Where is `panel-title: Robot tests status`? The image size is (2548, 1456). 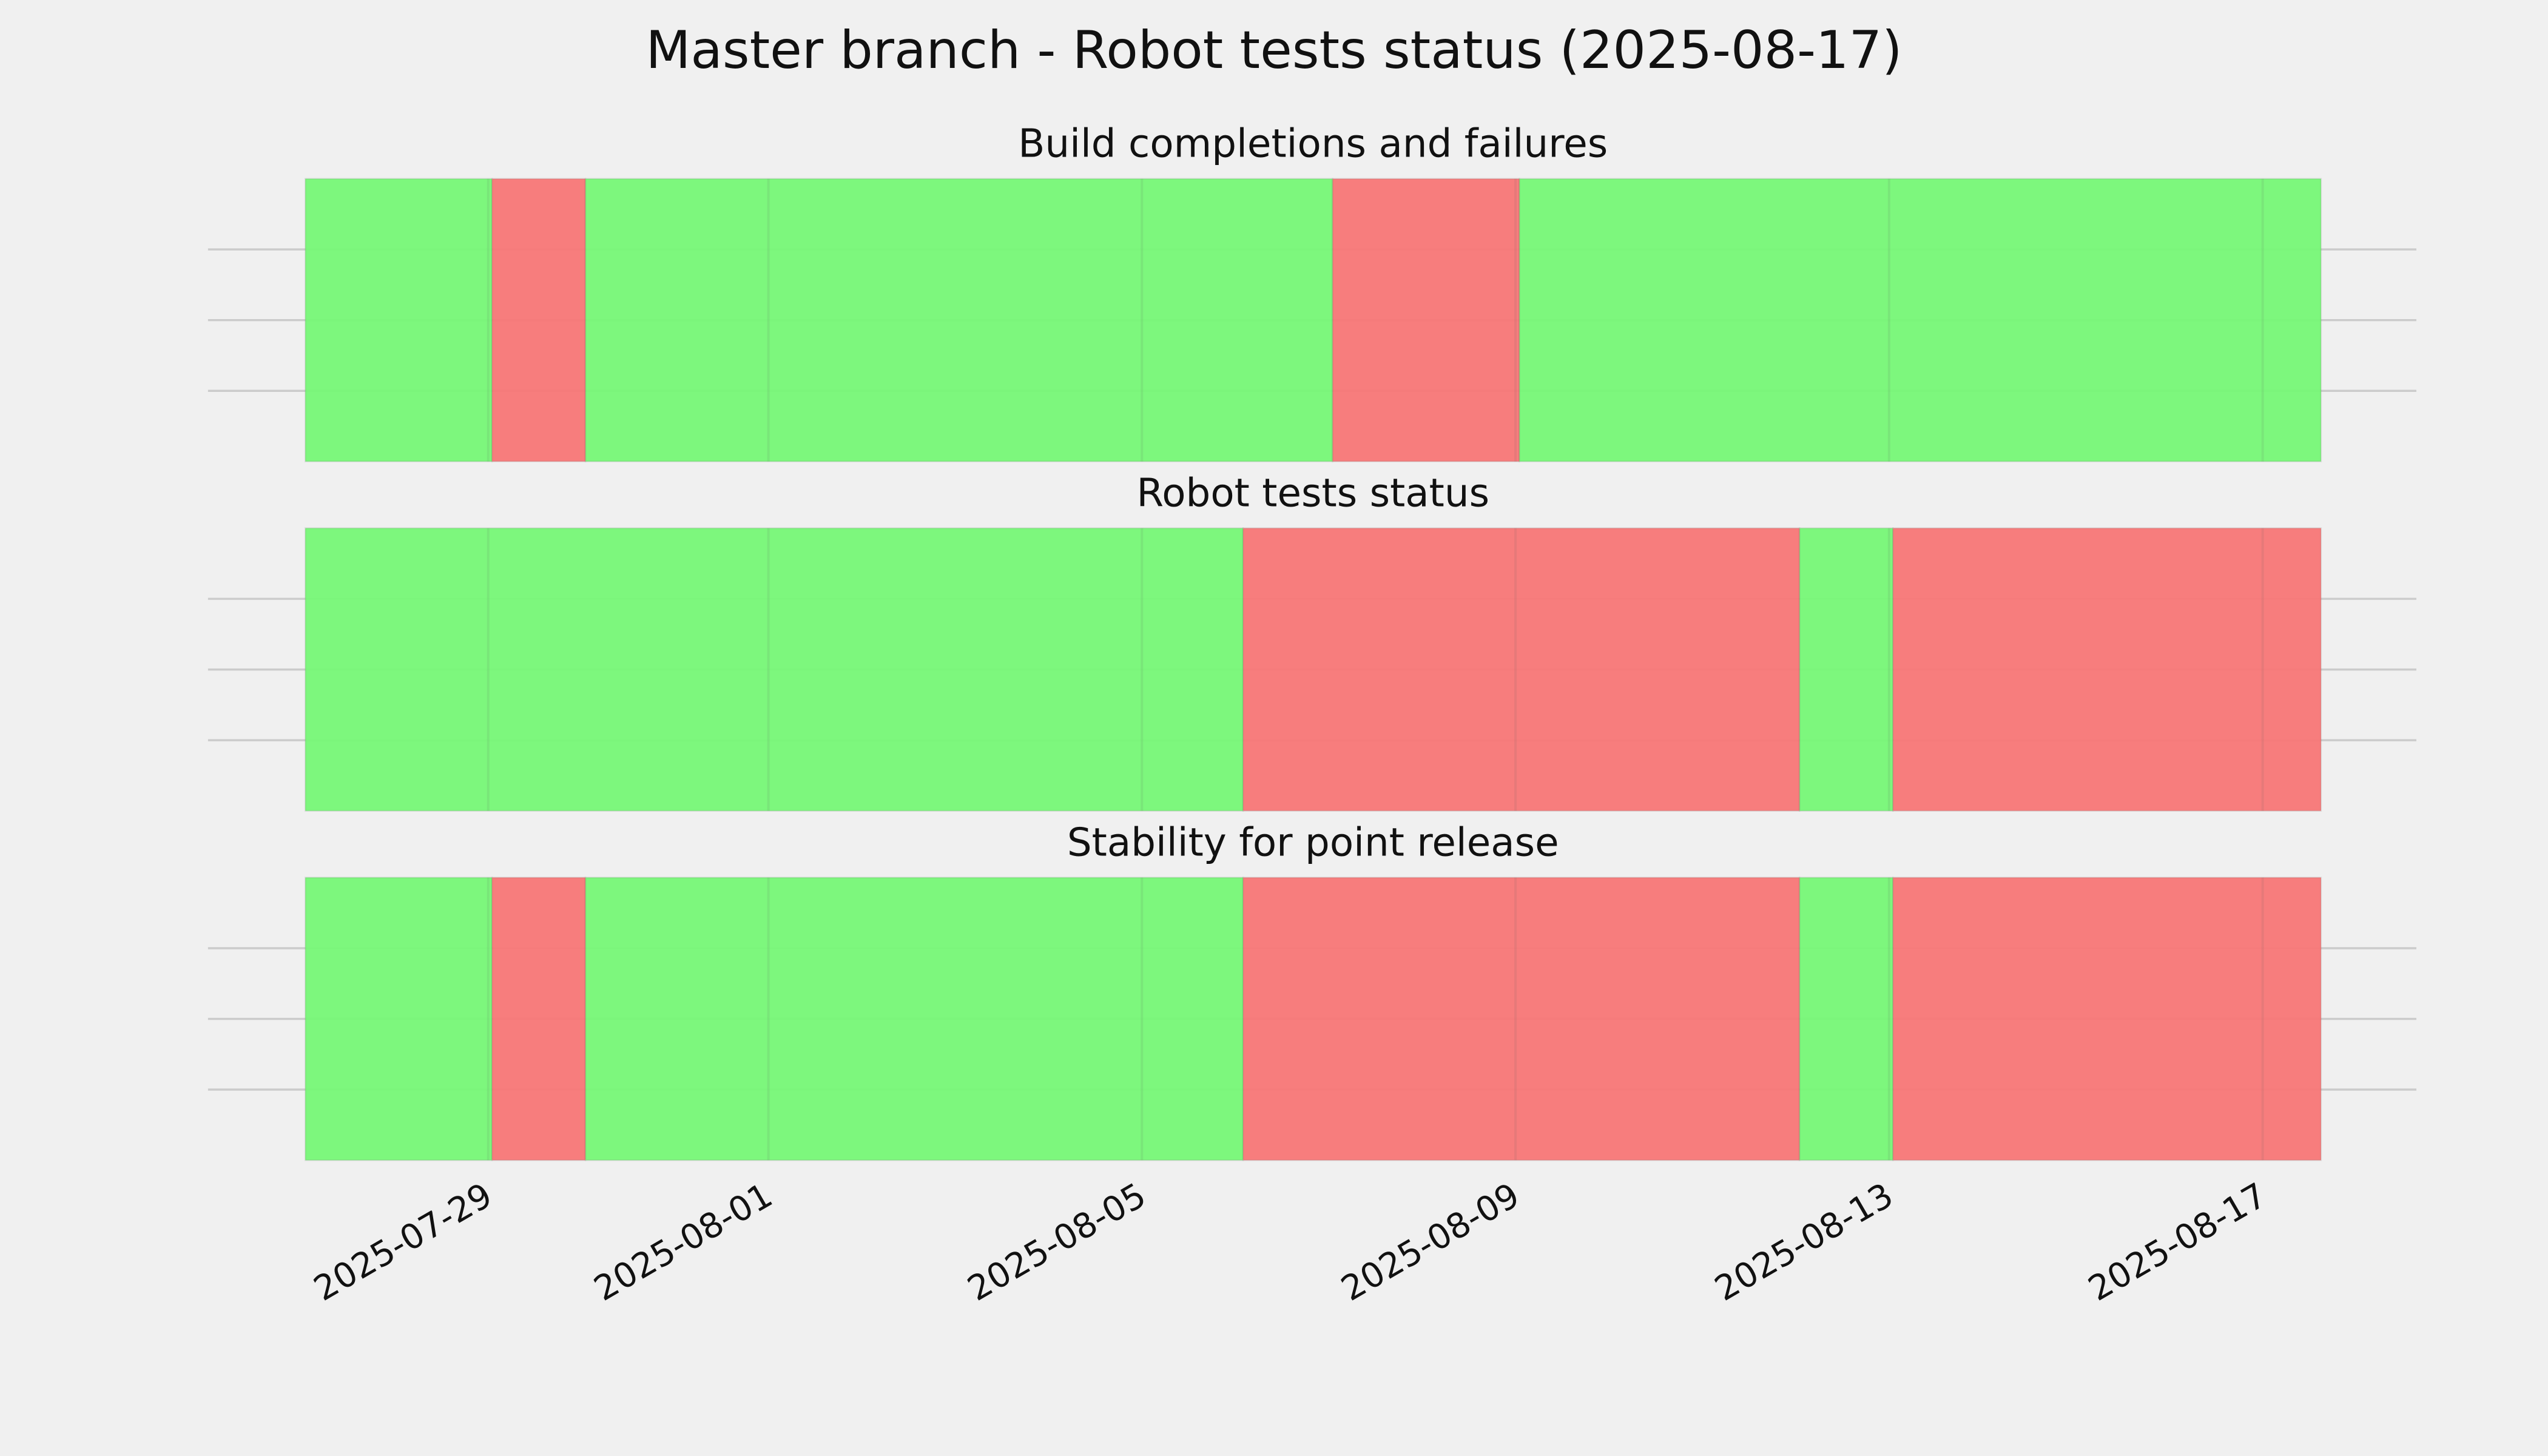
panel-title: Robot tests status is located at coordinates (1312, 493).